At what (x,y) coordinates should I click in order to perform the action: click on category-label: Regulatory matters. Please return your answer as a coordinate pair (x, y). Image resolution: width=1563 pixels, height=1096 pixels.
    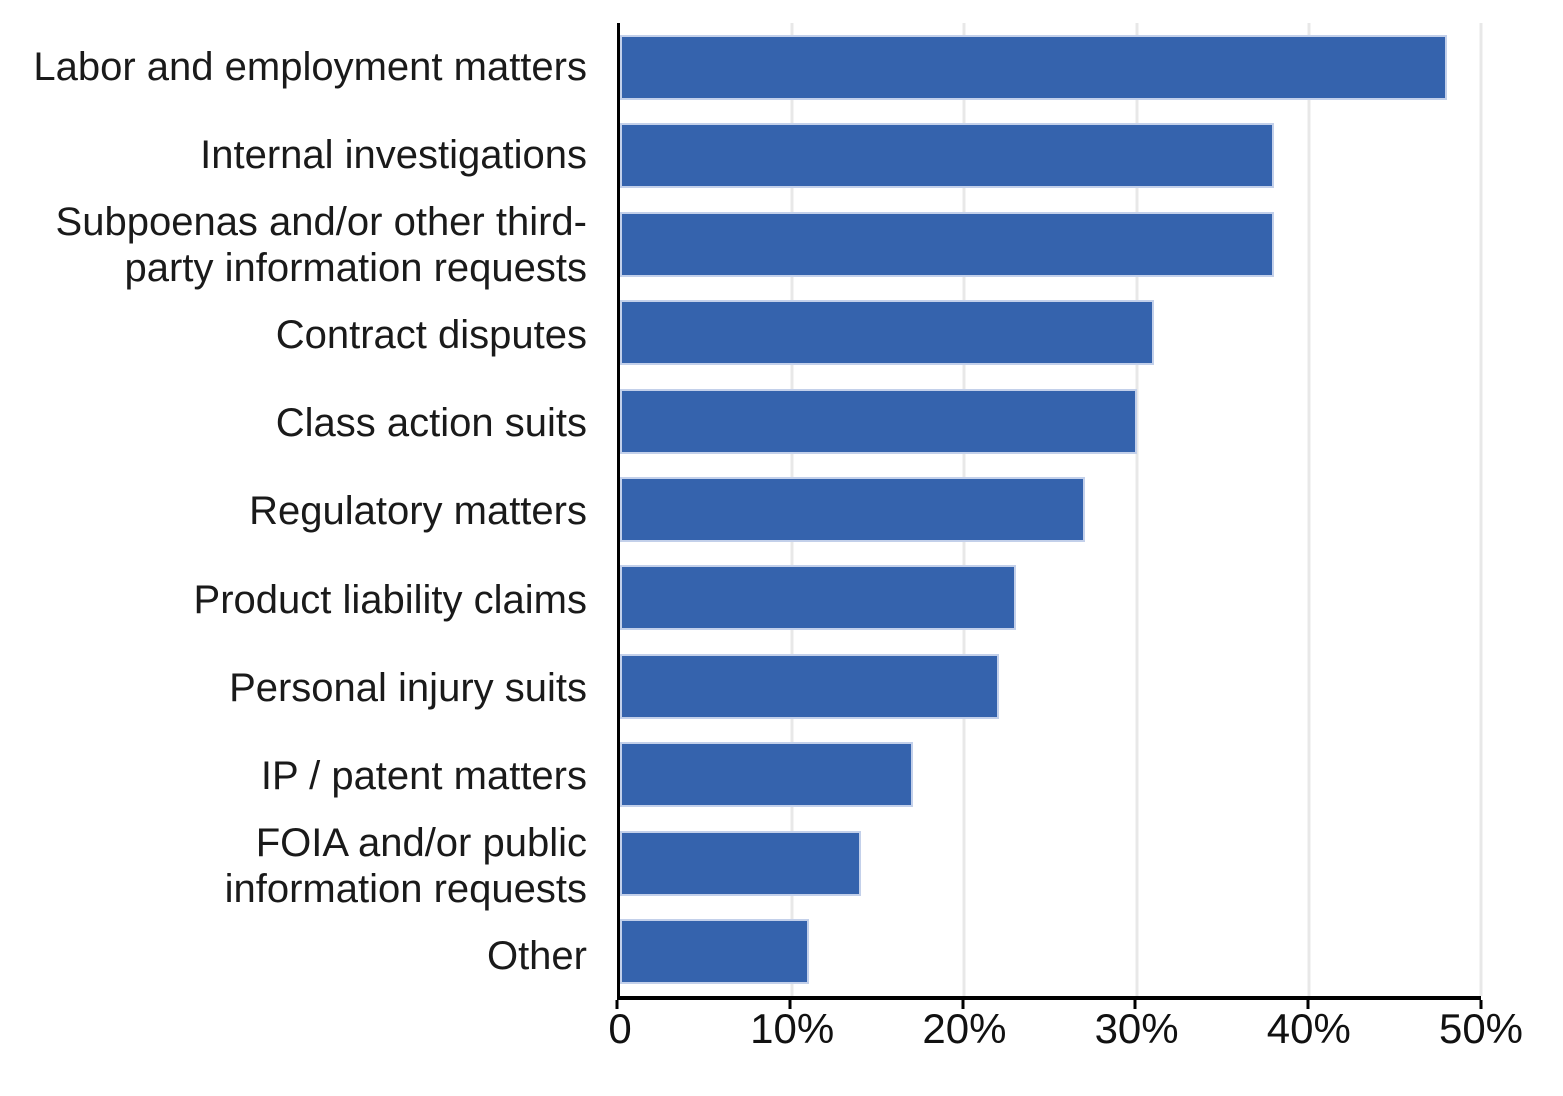
    Looking at the image, I should click on (418, 511).